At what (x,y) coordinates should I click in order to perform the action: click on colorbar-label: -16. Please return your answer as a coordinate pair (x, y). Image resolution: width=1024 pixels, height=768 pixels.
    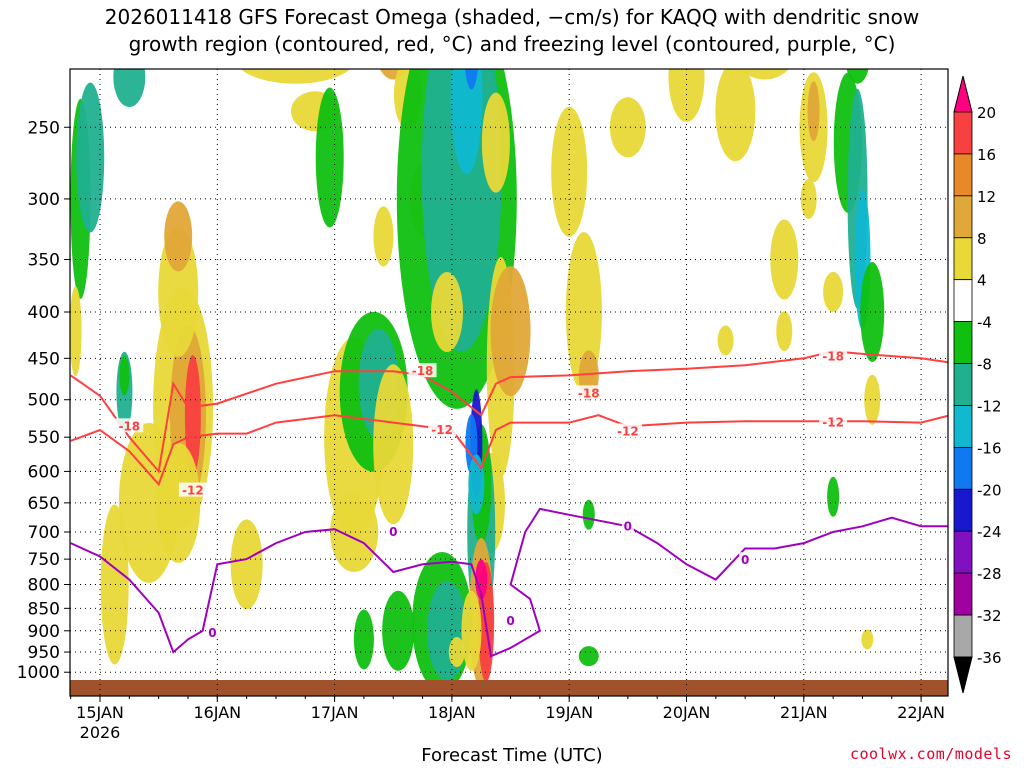
    Looking at the image, I should click on (989, 448).